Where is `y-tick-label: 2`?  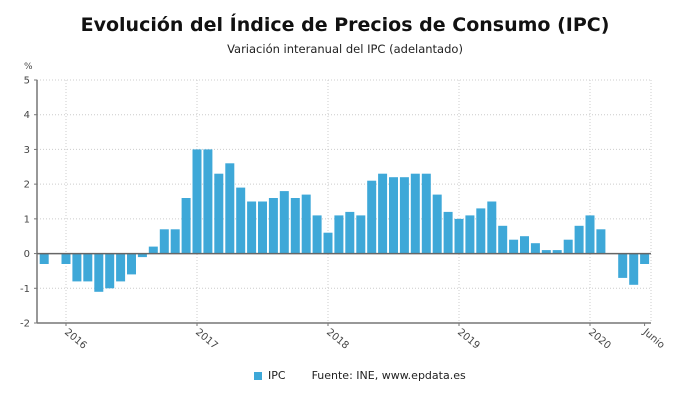
y-tick-label: 2 is located at coordinates (27, 185).